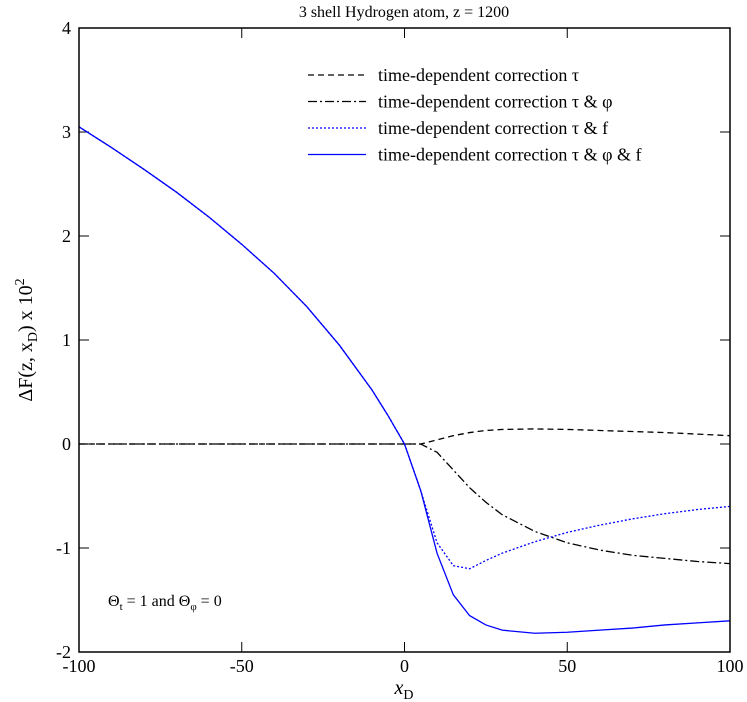  What do you see at coordinates (404, 666) in the screenshot?
I see `x-tick-label: 0` at bounding box center [404, 666].